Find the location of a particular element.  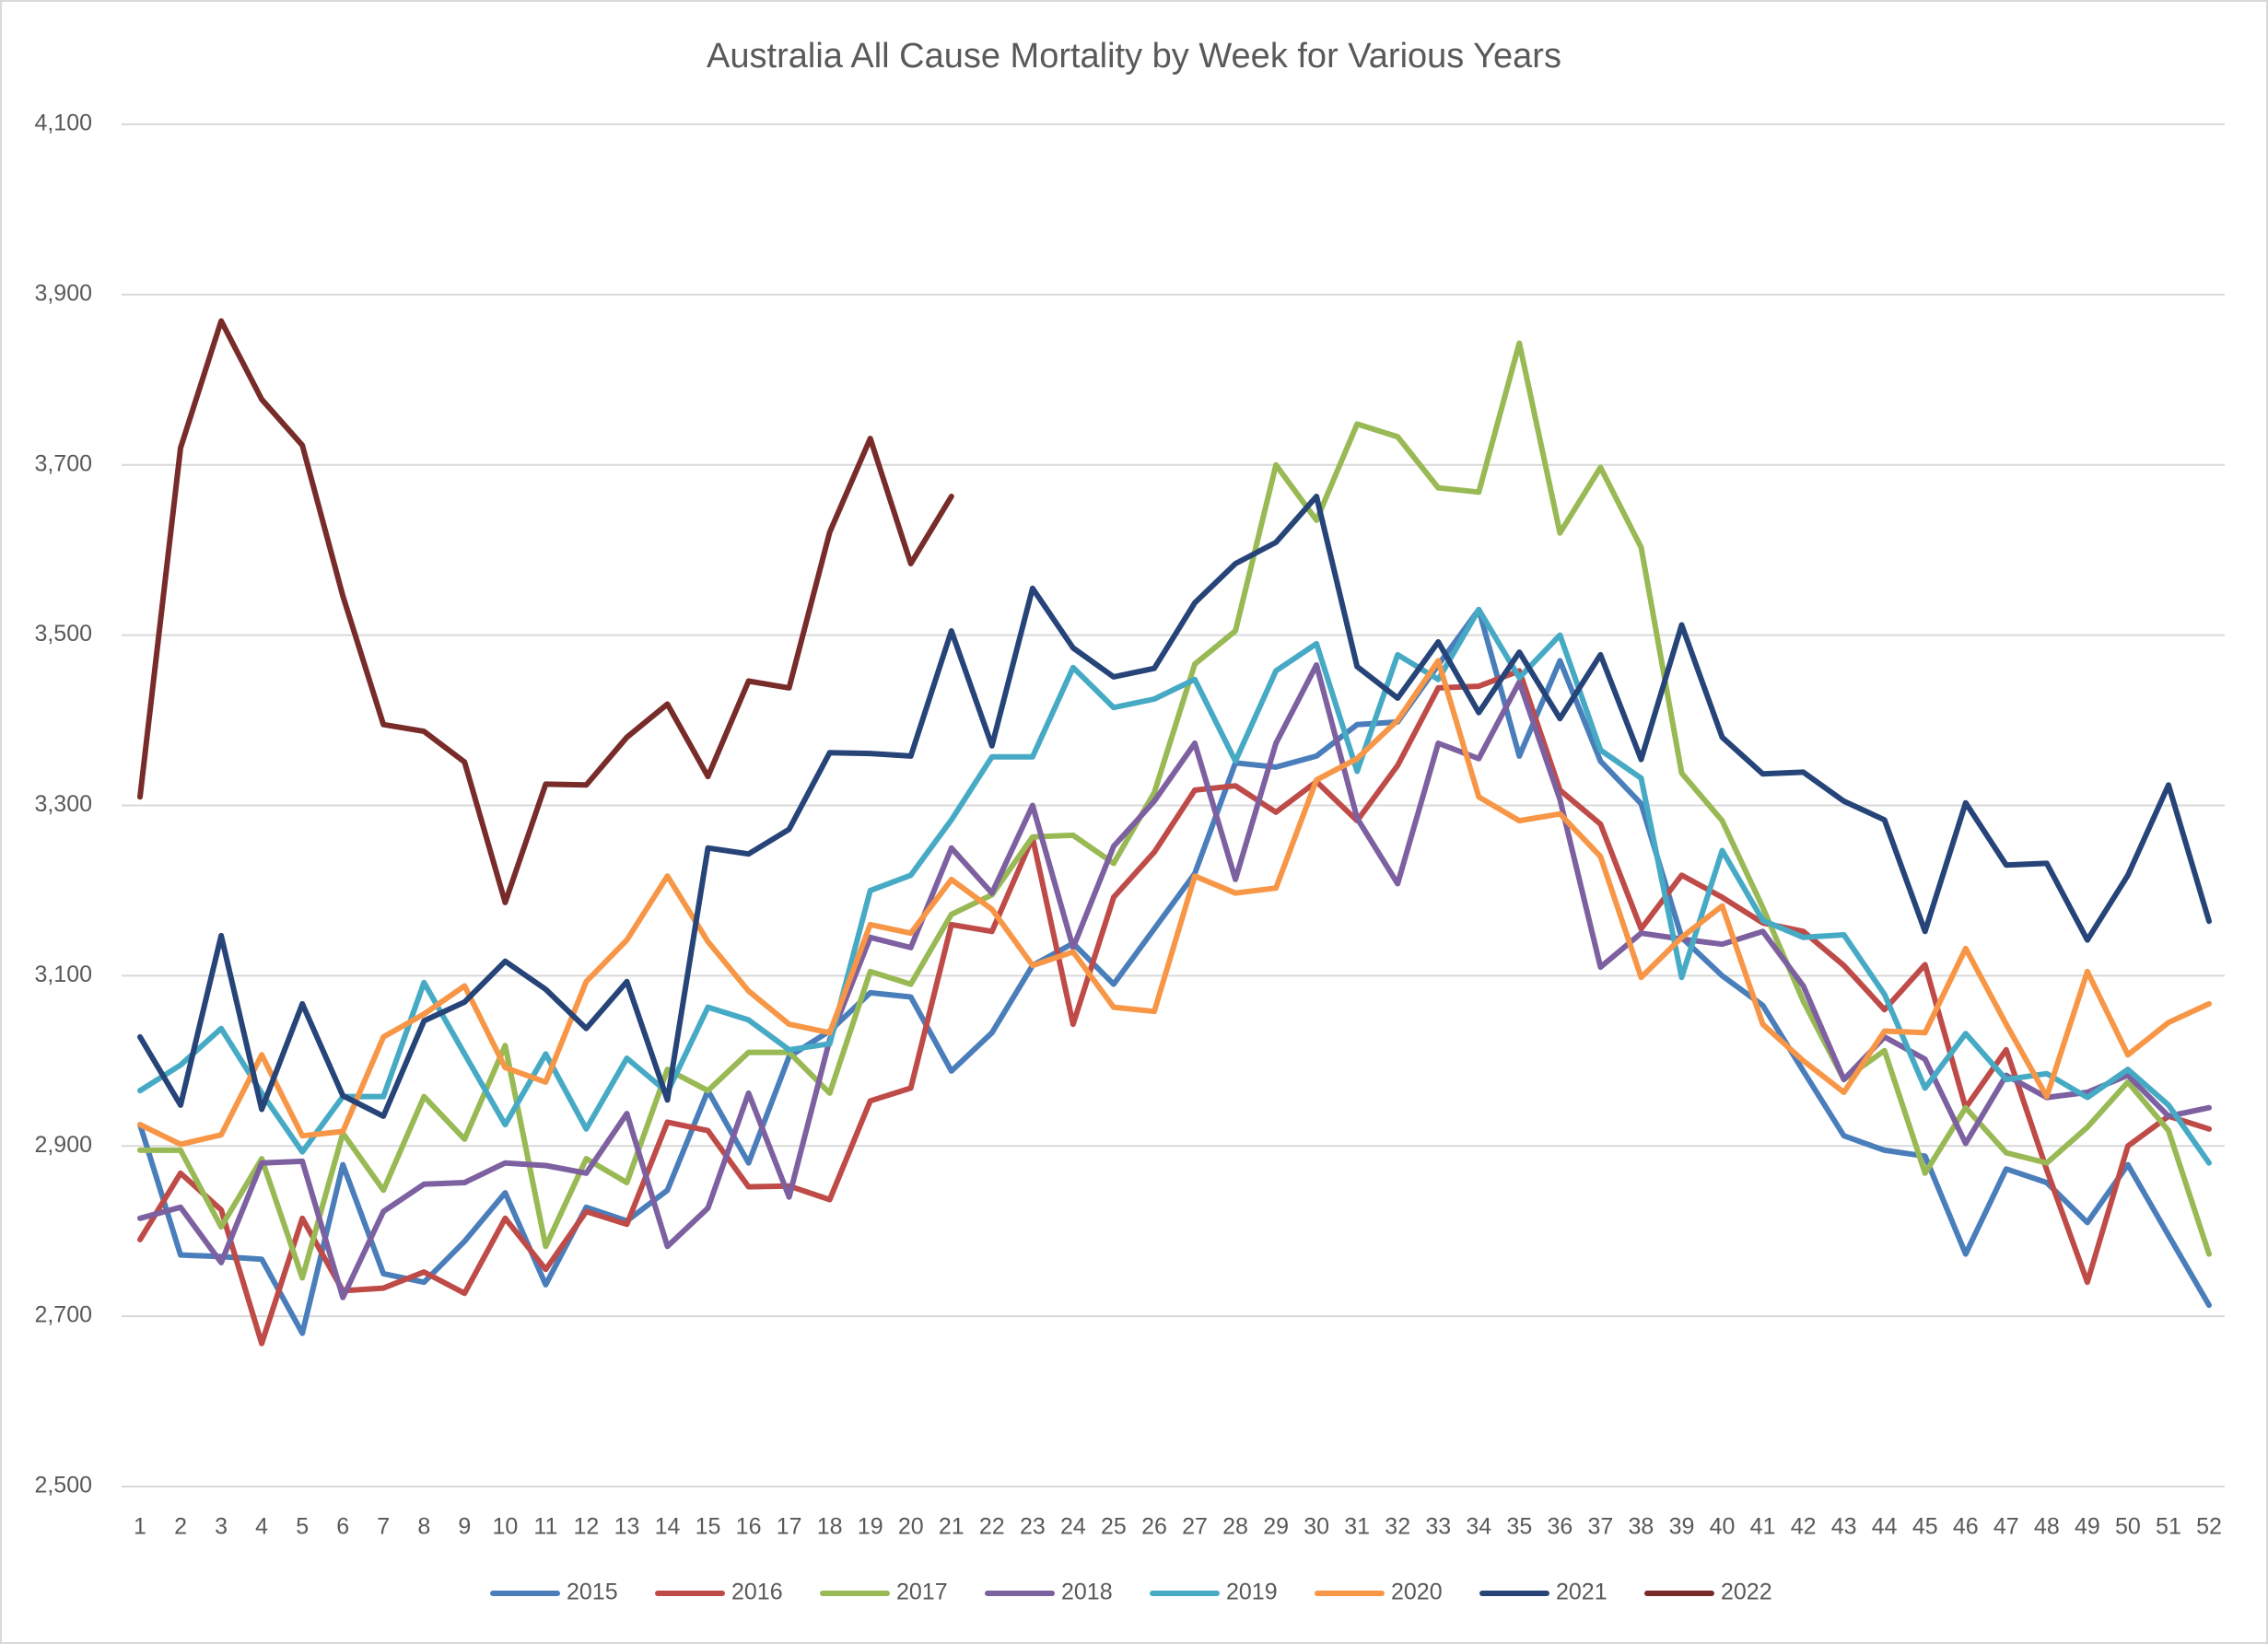

x-tick-label: 13 is located at coordinates (627, 1527).